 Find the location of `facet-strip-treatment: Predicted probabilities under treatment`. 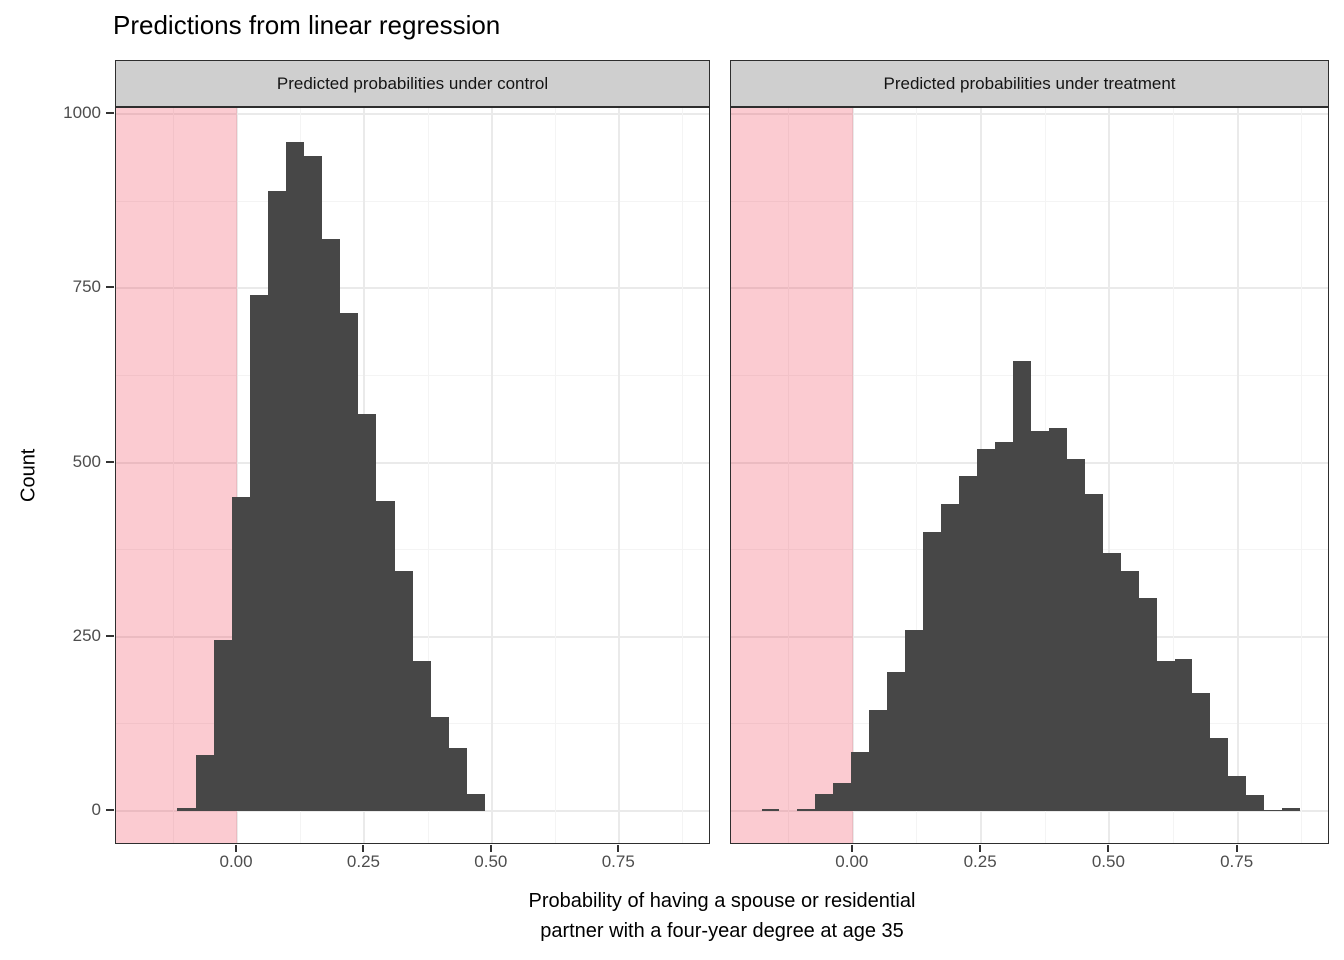

facet-strip-treatment: Predicted probabilities under treatment is located at coordinates (1029, 83).